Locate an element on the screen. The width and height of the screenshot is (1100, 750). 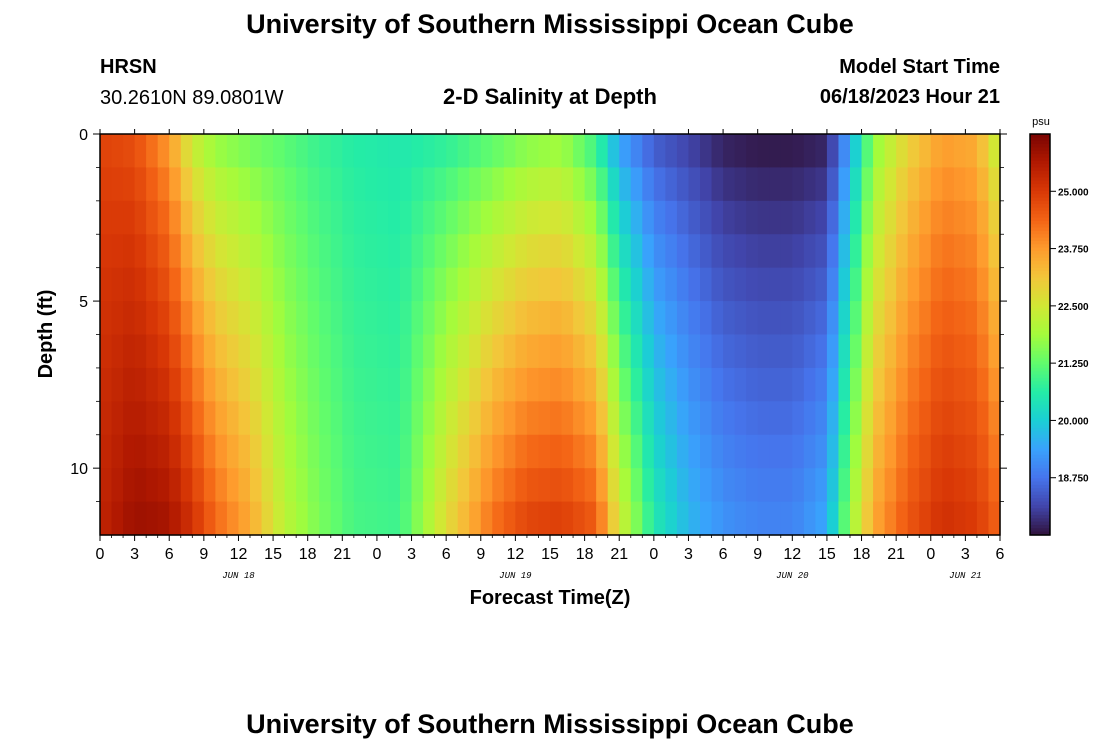
model-start-value: 06/18/2023 Hour 21 is located at coordinates (909, 97).